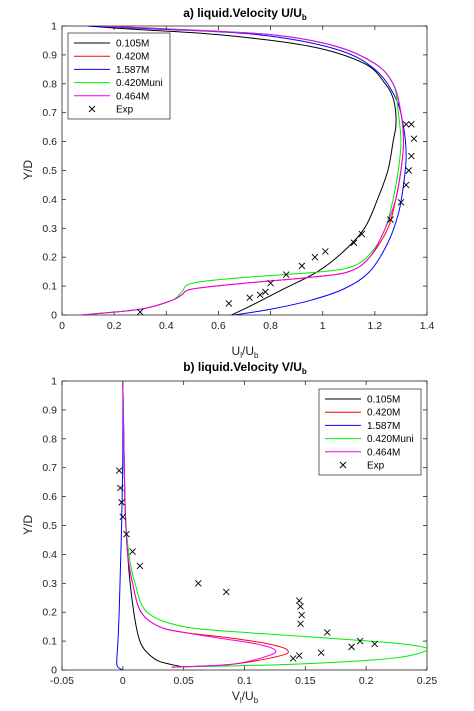  Describe the element at coordinates (114, 326) in the screenshot. I see `chart-a-x-tick-label: 0.2` at that location.